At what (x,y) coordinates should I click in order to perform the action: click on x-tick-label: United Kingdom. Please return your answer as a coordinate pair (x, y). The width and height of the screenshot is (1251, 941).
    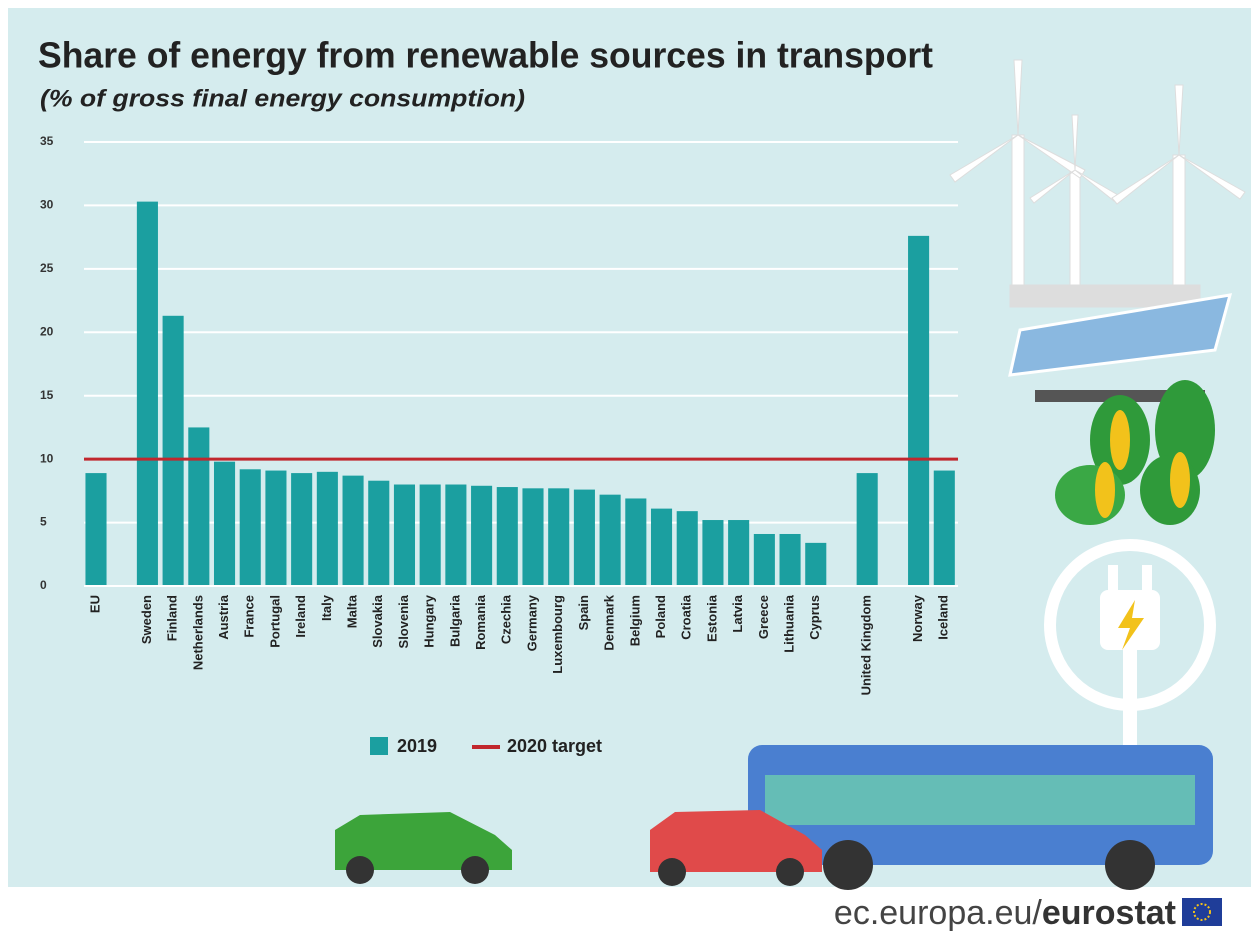
    Looking at the image, I should click on (866, 645).